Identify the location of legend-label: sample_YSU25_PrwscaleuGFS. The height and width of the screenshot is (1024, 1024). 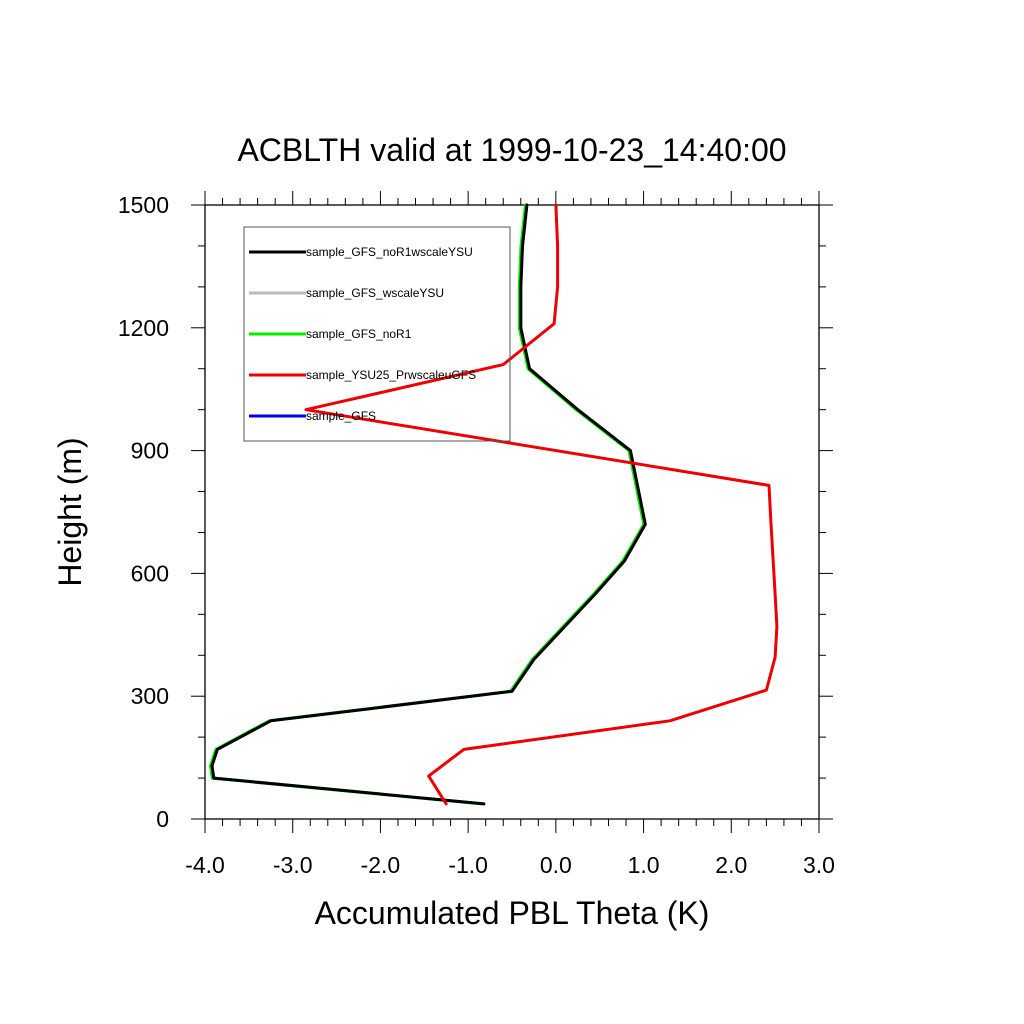
(391, 375).